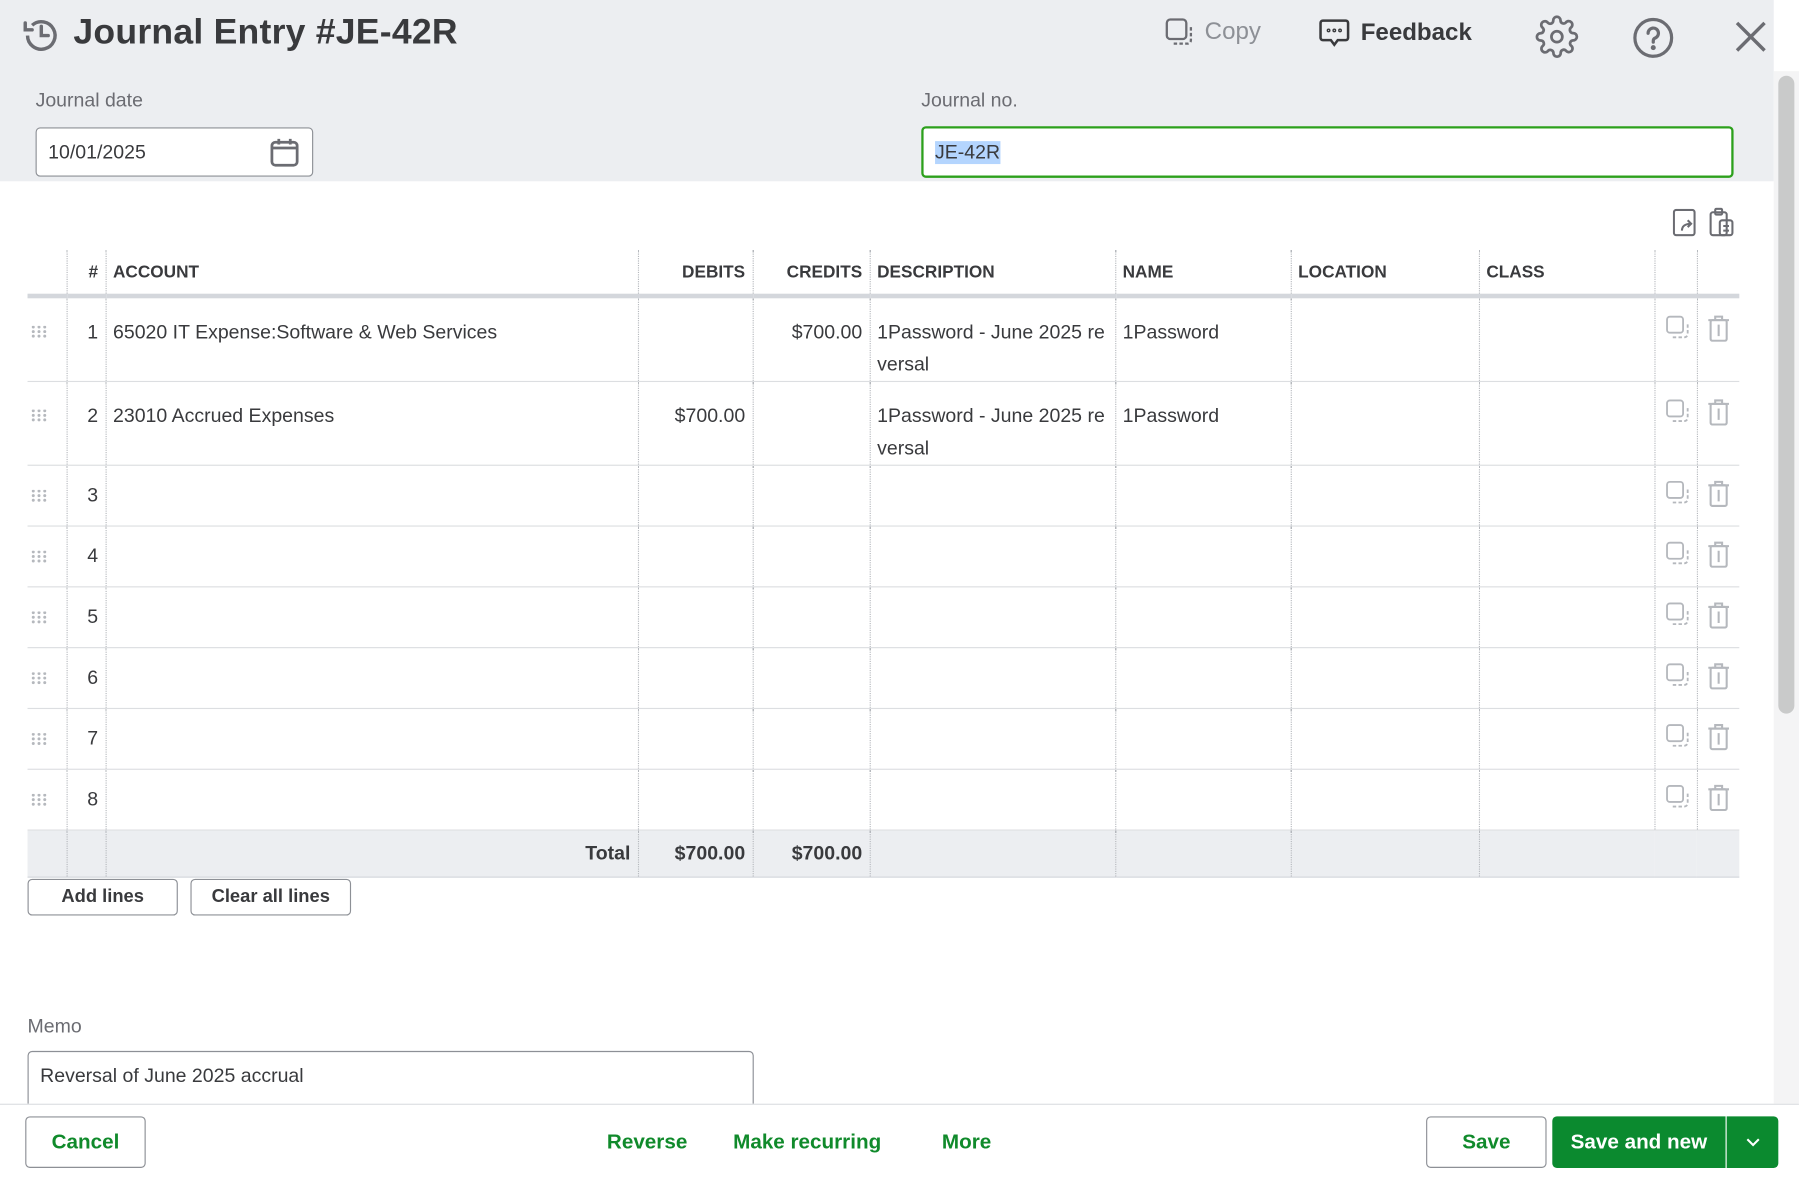 The height and width of the screenshot is (1193, 1799). I want to click on copy-button: Copy, so click(1212, 32).